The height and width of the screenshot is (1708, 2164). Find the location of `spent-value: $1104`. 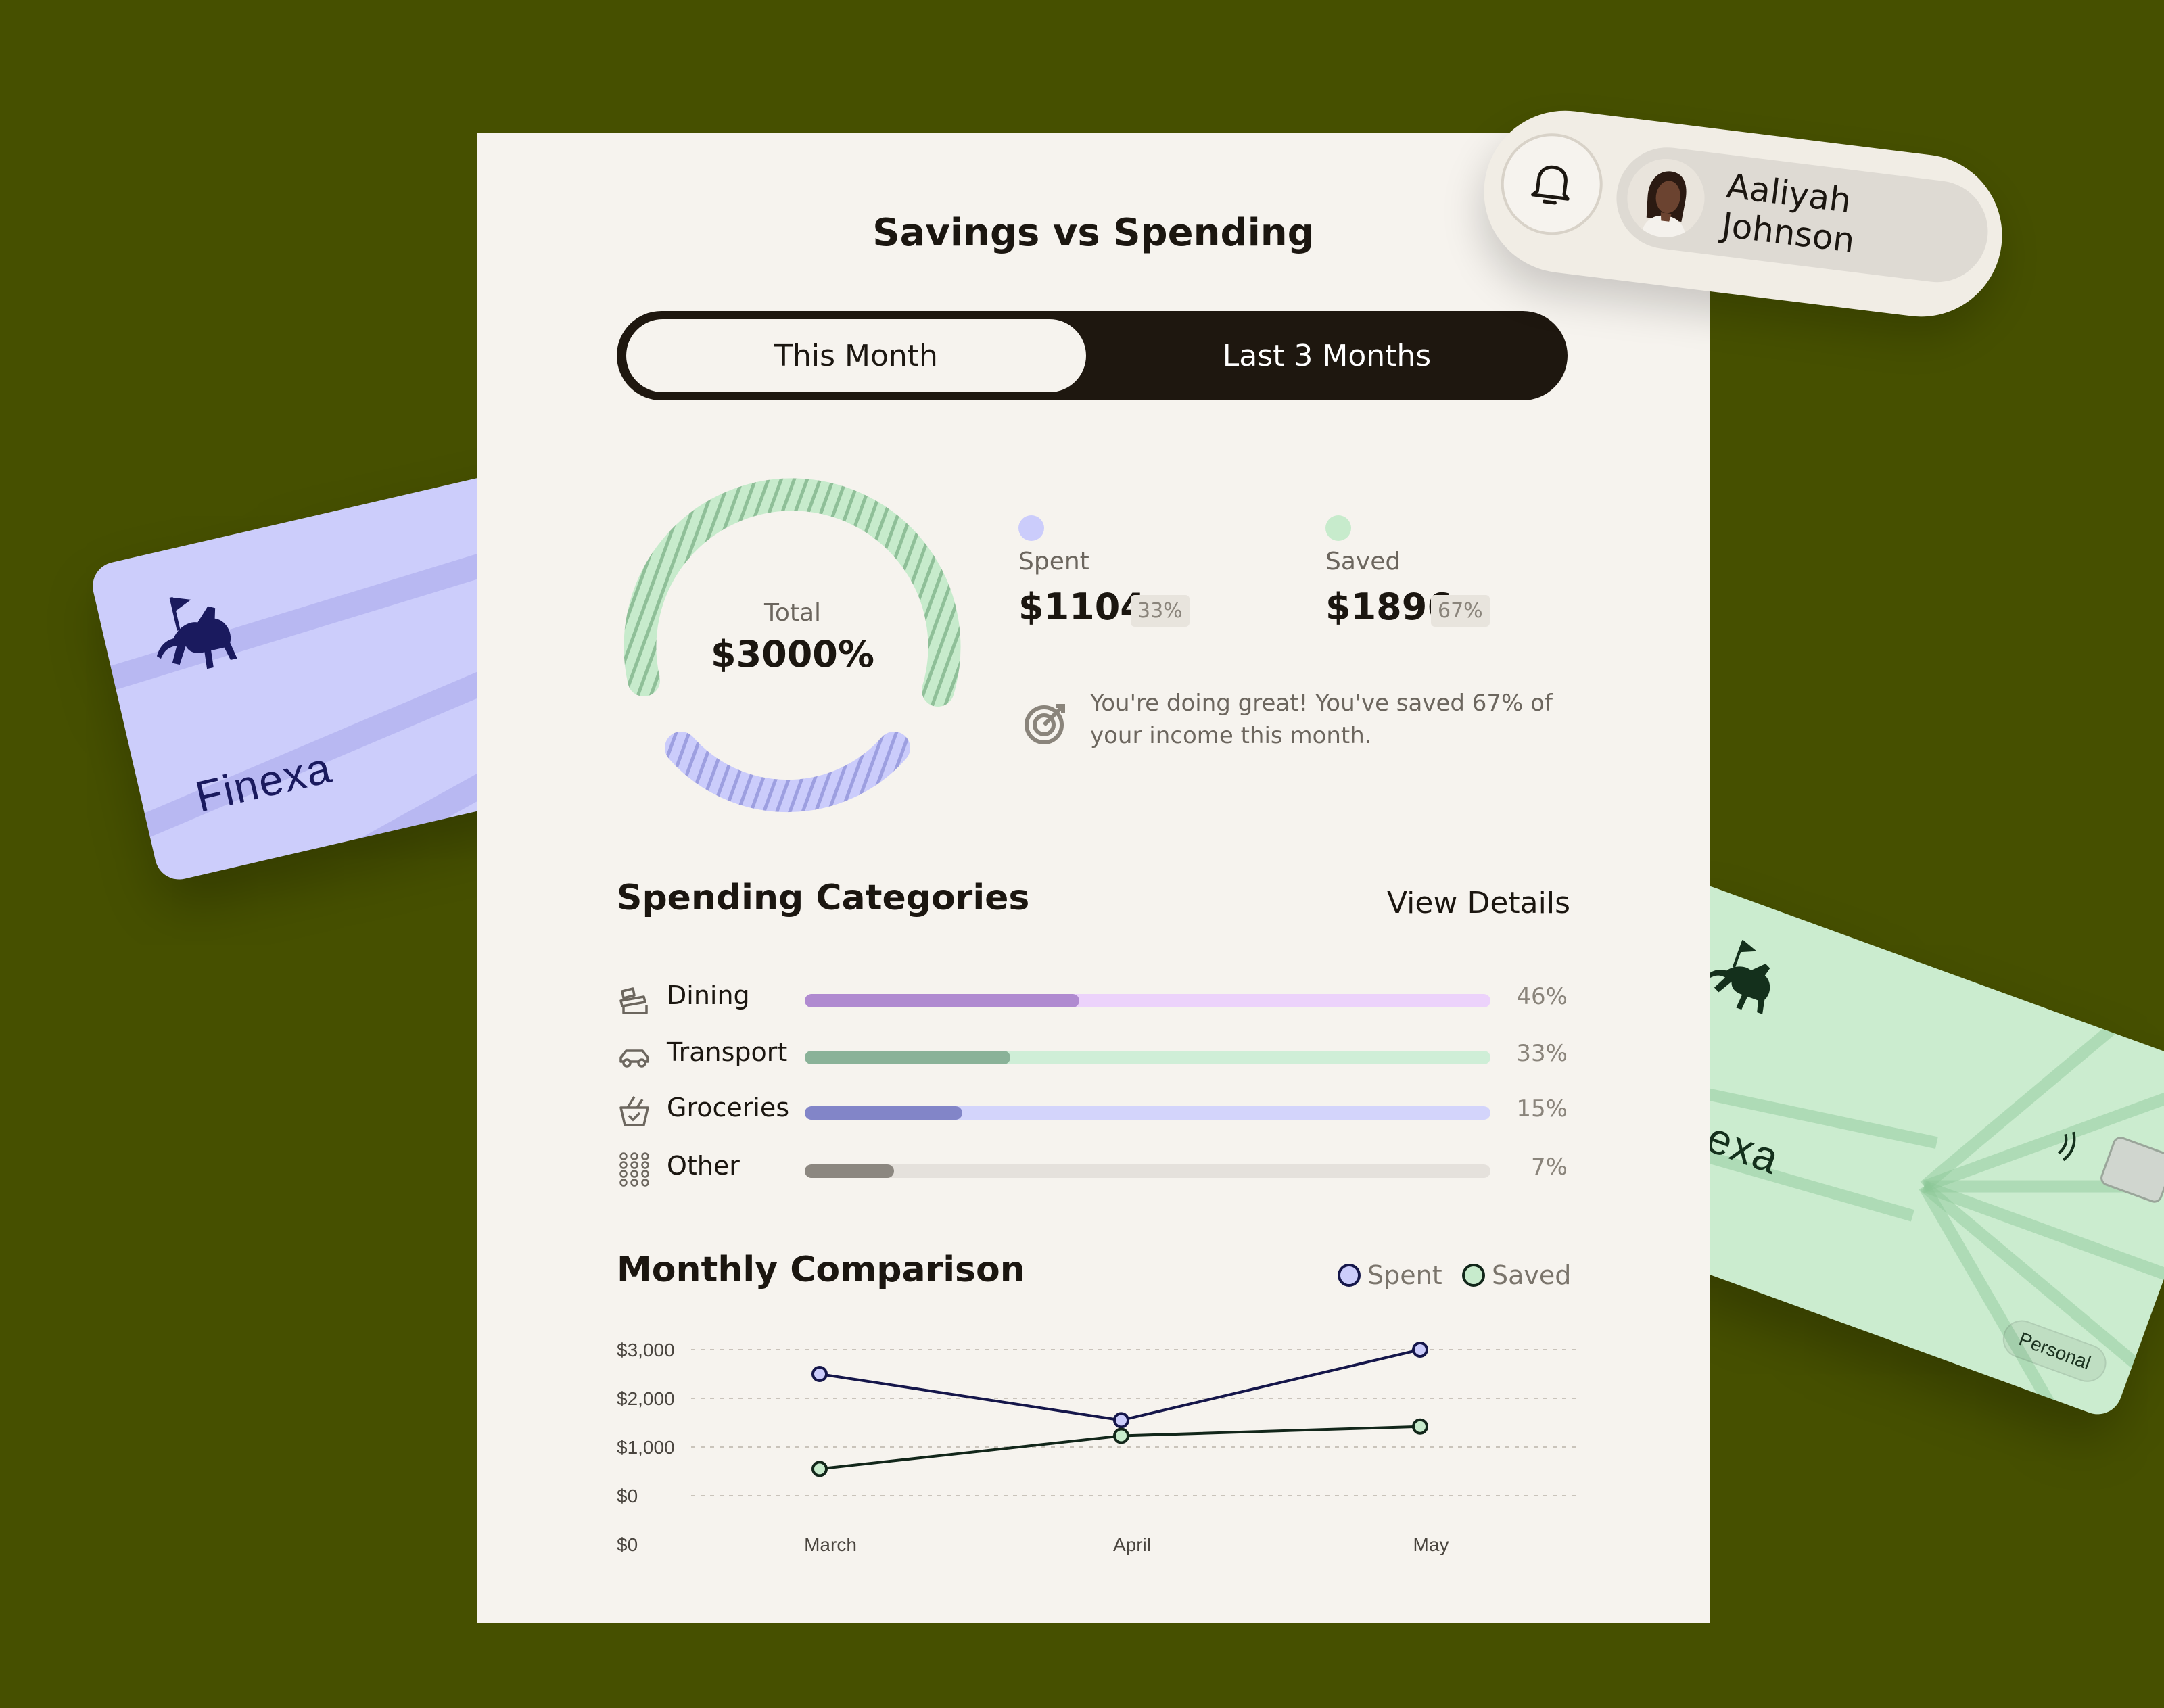

spent-value: $1104 is located at coordinates (1082, 607).